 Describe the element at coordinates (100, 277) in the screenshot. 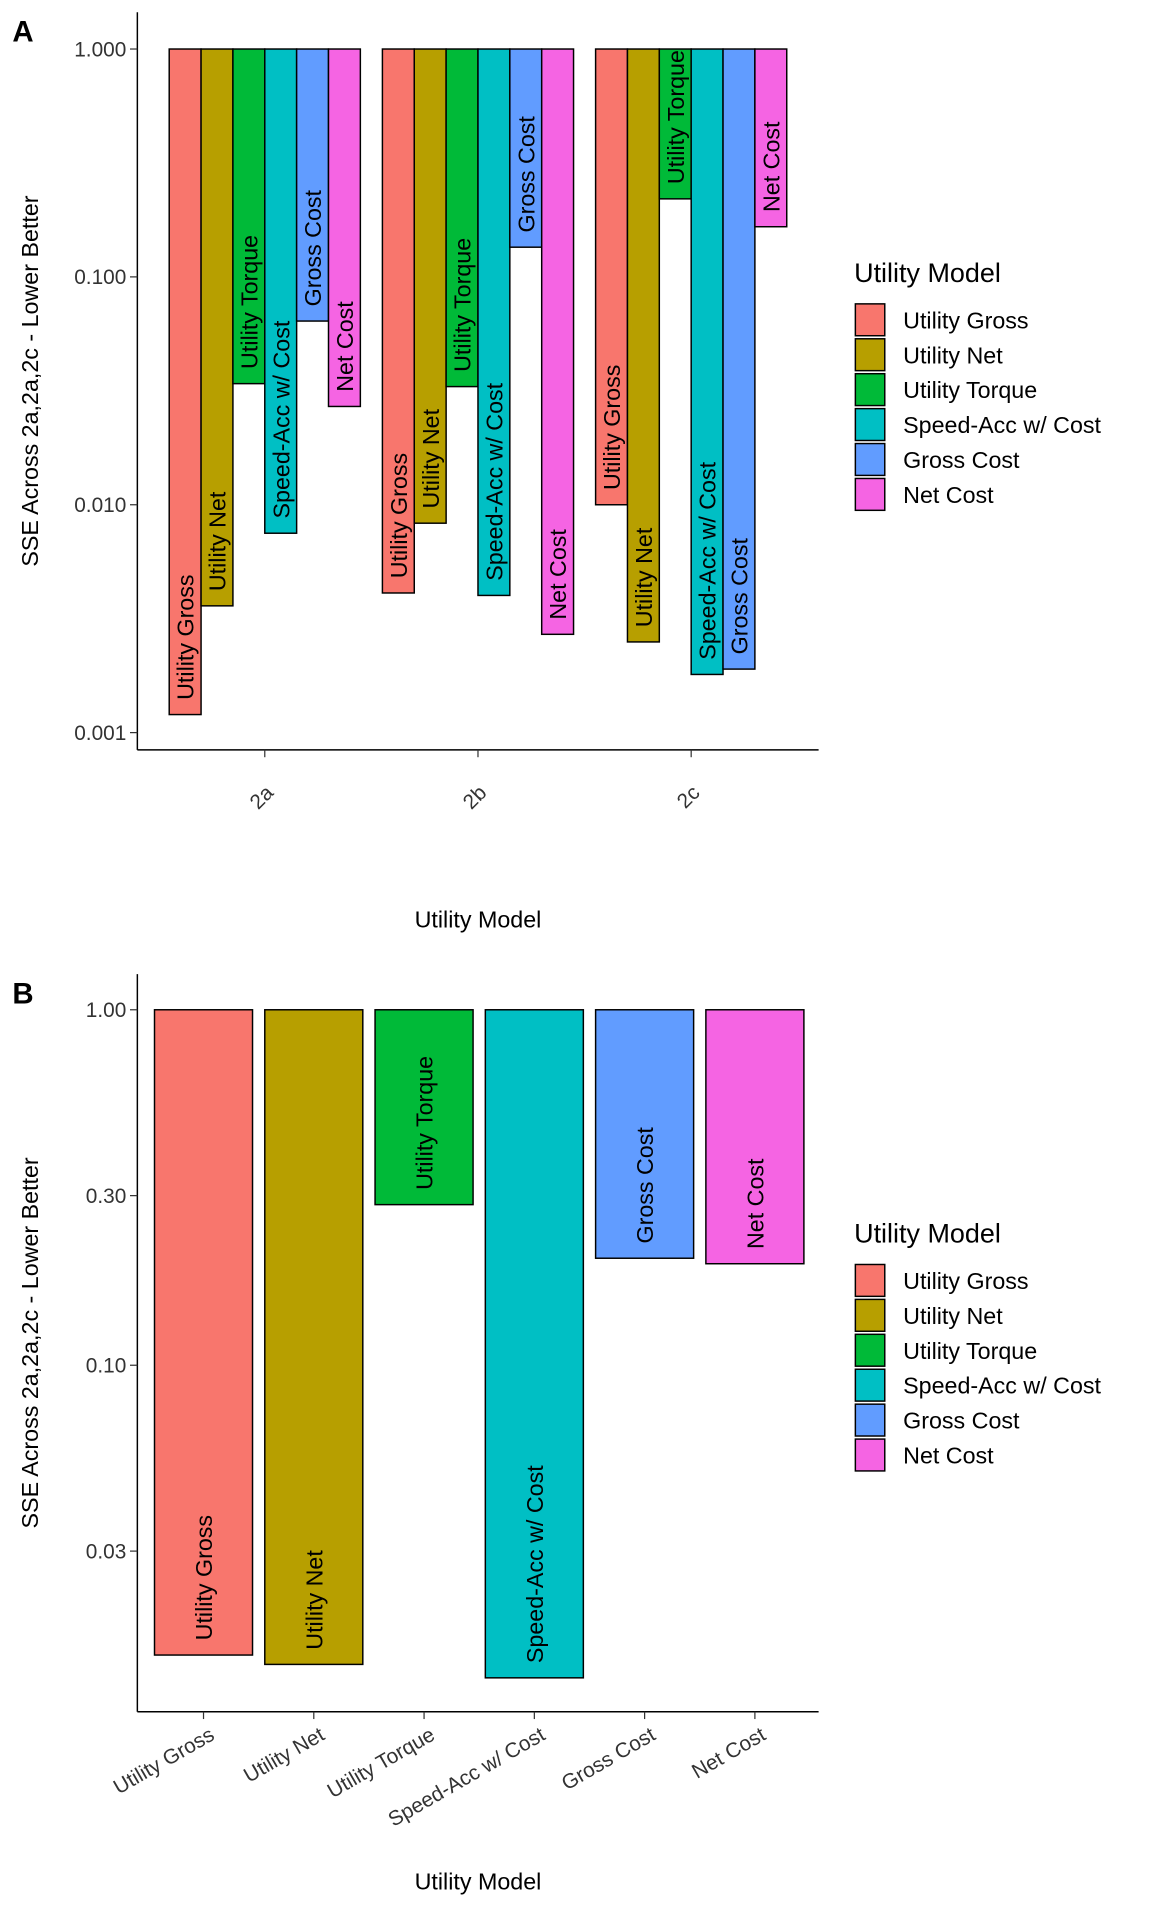

I see `y-tick-label: 0.100` at that location.